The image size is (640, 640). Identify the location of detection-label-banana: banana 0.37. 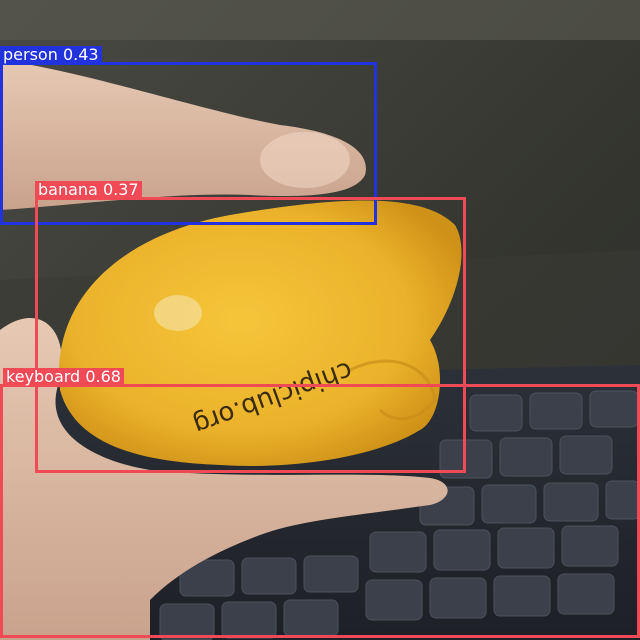
(88, 190).